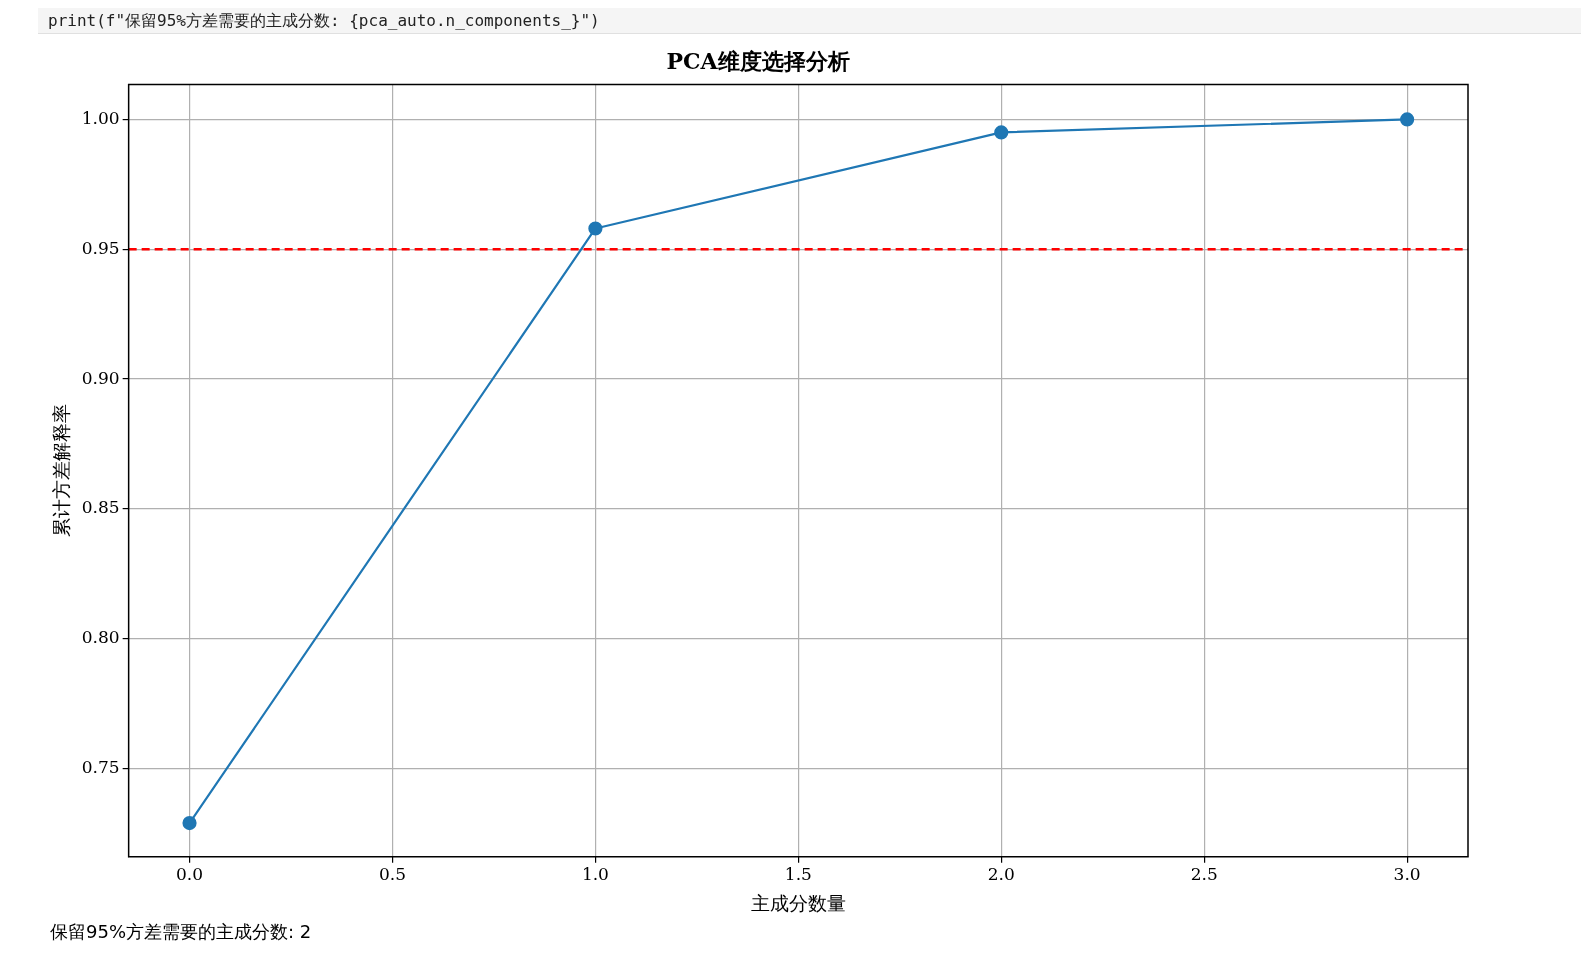 This screenshot has height=967, width=1589. Describe the element at coordinates (758, 60) in the screenshot. I see `chart-title: PCA维度选择分析` at that location.